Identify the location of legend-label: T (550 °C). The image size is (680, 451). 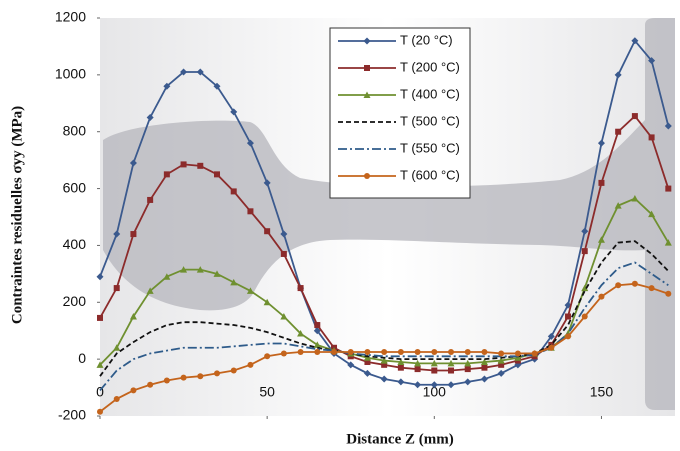
(430, 147).